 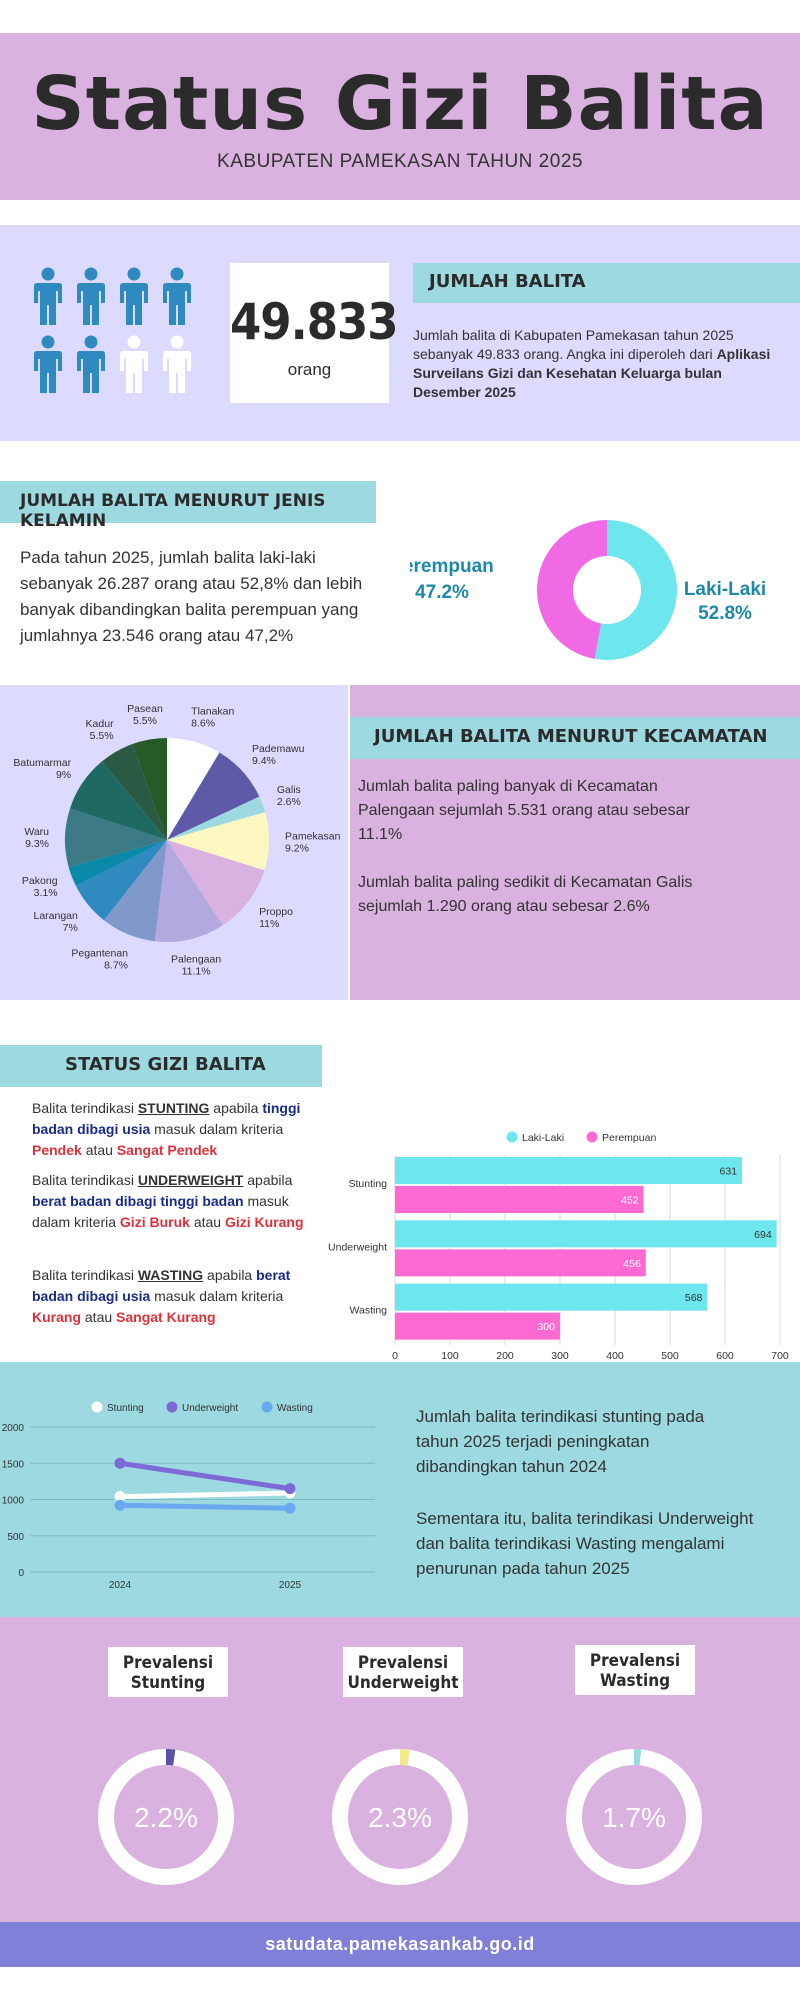 I want to click on footer: satudata.pamekasankab.go.id, so click(x=400, y=1944).